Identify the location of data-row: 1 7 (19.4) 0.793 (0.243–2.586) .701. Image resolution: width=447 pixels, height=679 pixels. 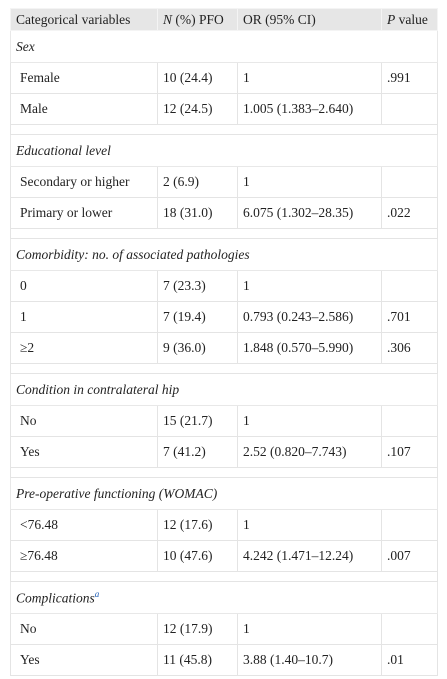
(224, 317).